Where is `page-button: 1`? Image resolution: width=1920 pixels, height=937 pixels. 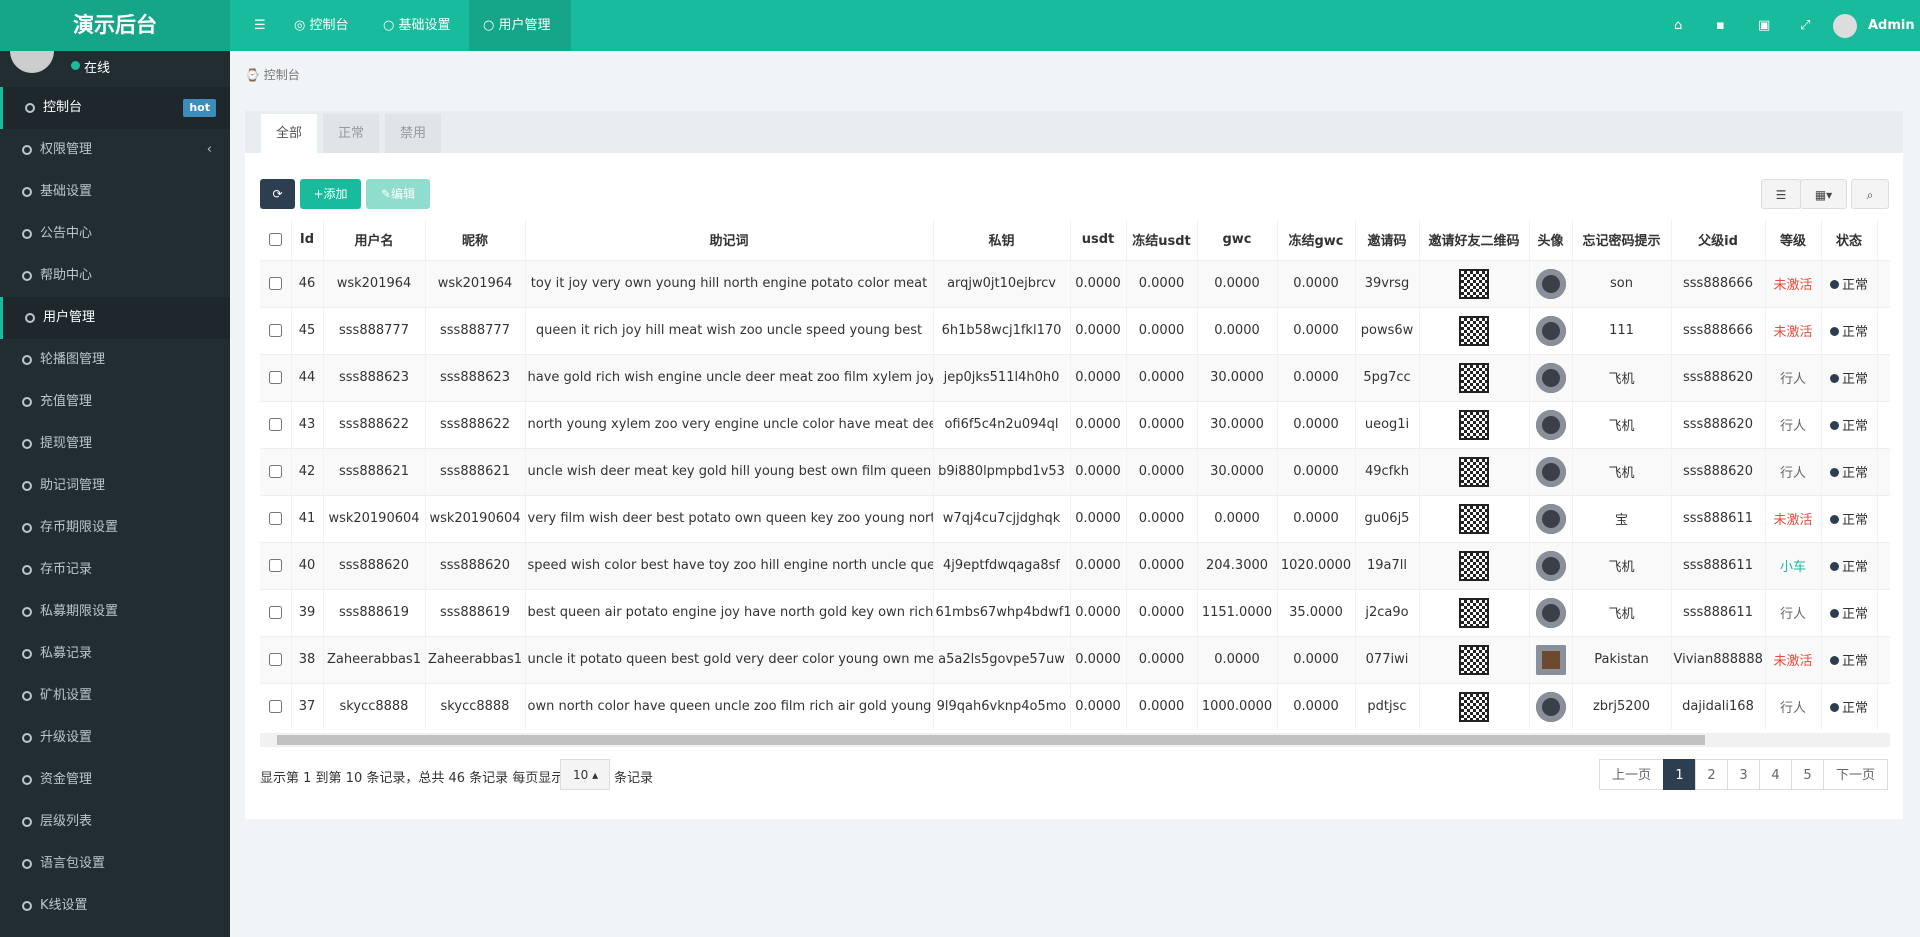
page-button: 1 is located at coordinates (1679, 774).